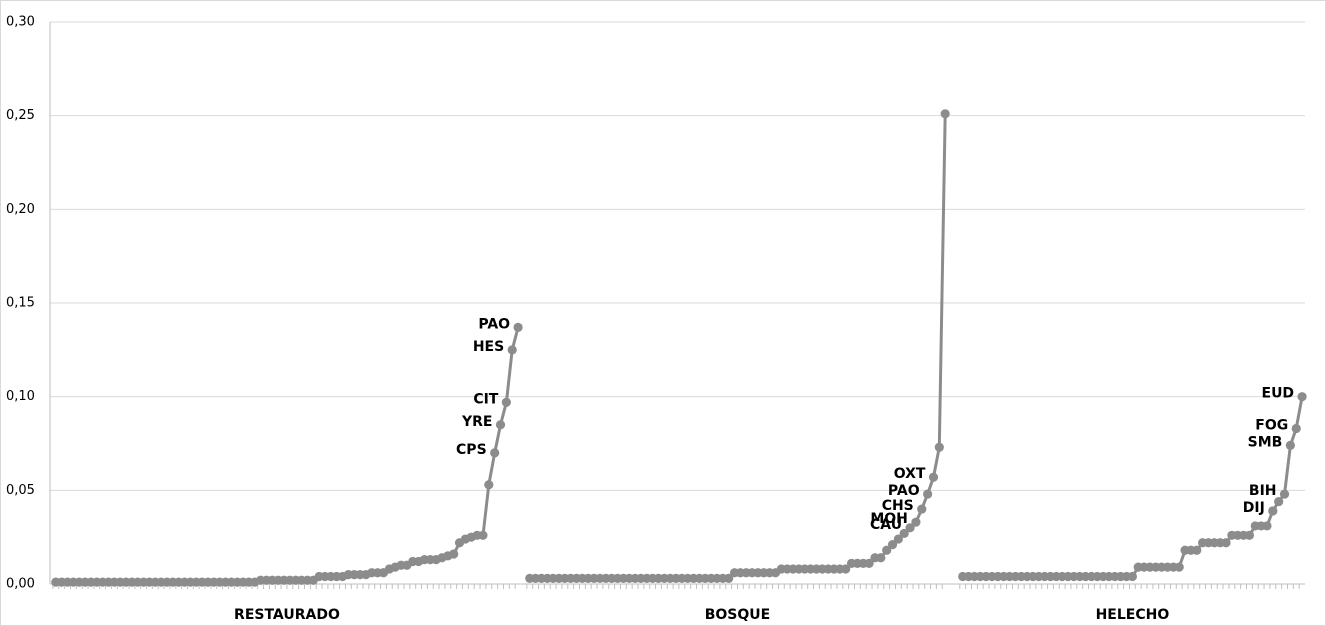 The width and height of the screenshot is (1326, 626). What do you see at coordinates (485, 399) in the screenshot?
I see `point-label: CIT` at bounding box center [485, 399].